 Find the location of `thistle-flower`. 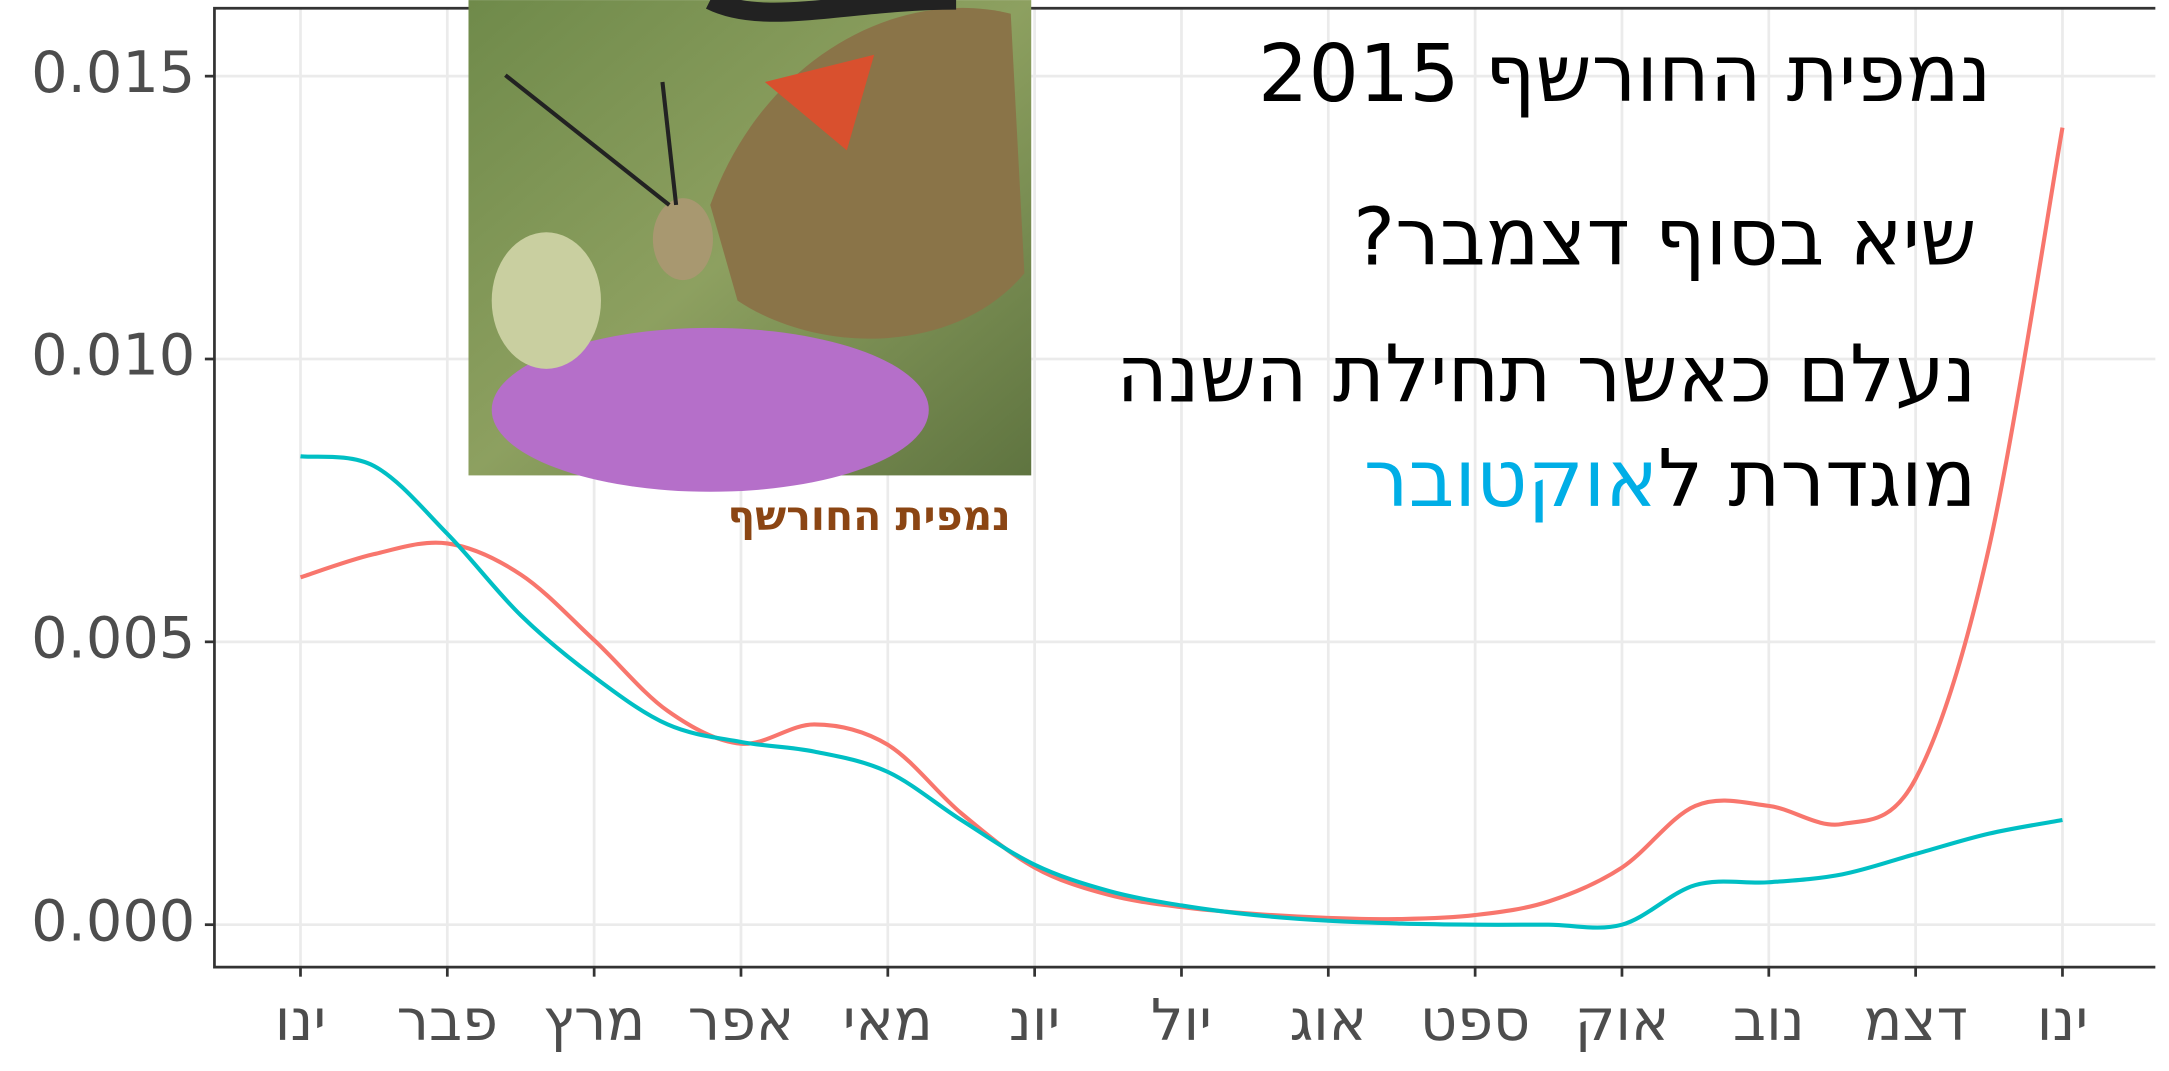

thistle-flower is located at coordinates (710, 409).